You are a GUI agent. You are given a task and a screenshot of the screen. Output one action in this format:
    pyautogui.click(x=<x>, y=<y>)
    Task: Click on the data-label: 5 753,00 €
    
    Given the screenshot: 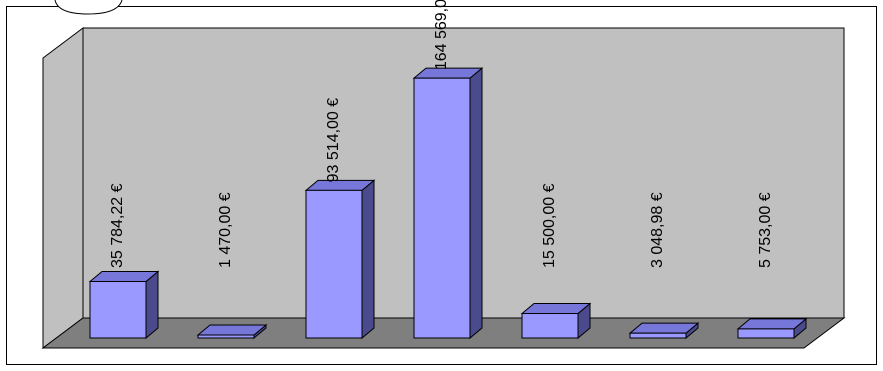 What is the action you would take?
    pyautogui.click(x=765, y=230)
    